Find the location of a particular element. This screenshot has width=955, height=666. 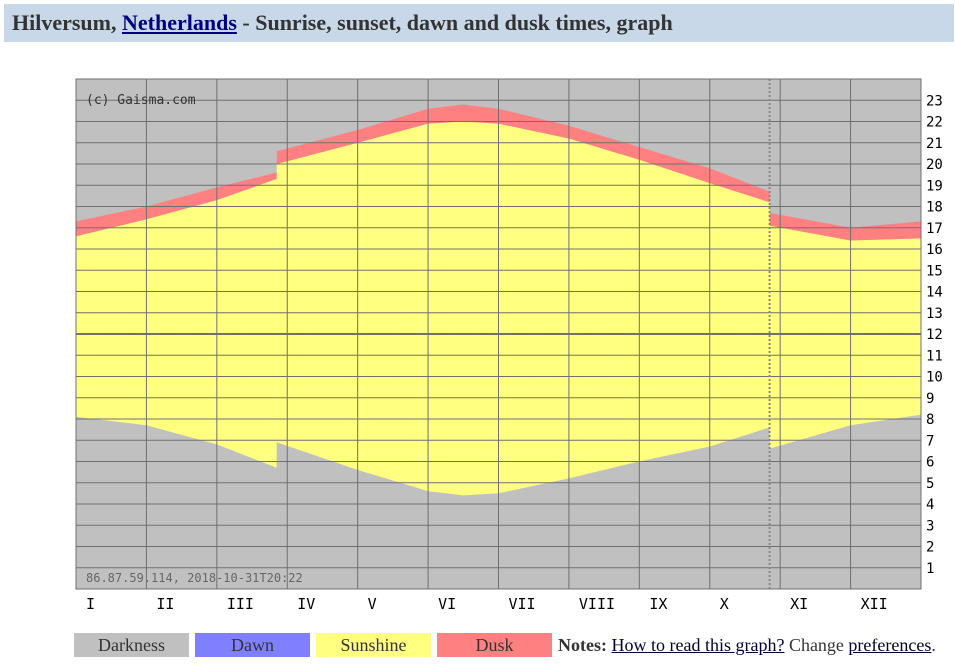

y-tick-label: 18 is located at coordinates (934, 208).